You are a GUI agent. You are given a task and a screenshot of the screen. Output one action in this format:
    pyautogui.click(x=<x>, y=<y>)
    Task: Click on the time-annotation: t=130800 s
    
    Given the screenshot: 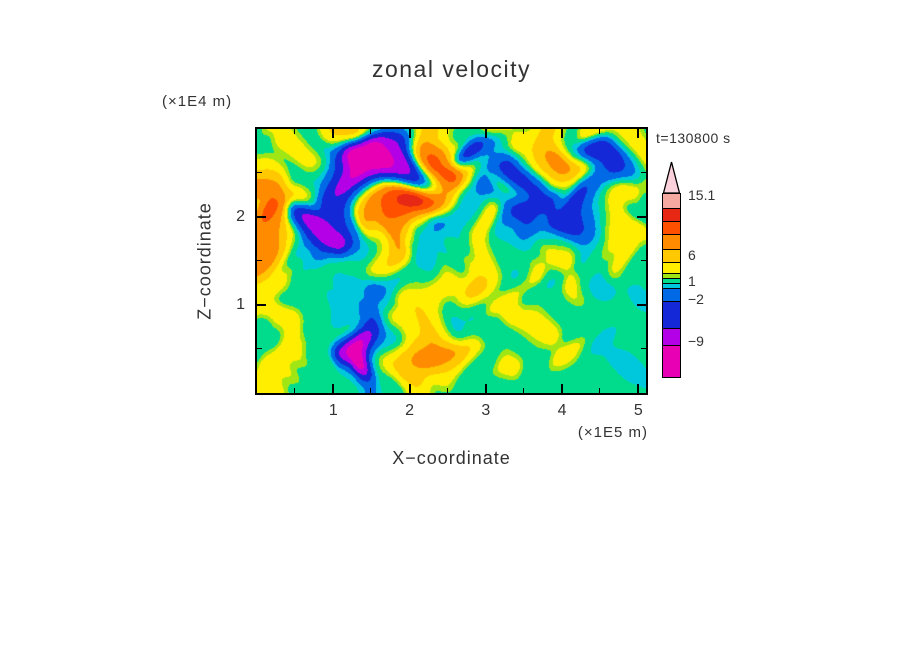 What is the action you would take?
    pyautogui.click(x=693, y=138)
    